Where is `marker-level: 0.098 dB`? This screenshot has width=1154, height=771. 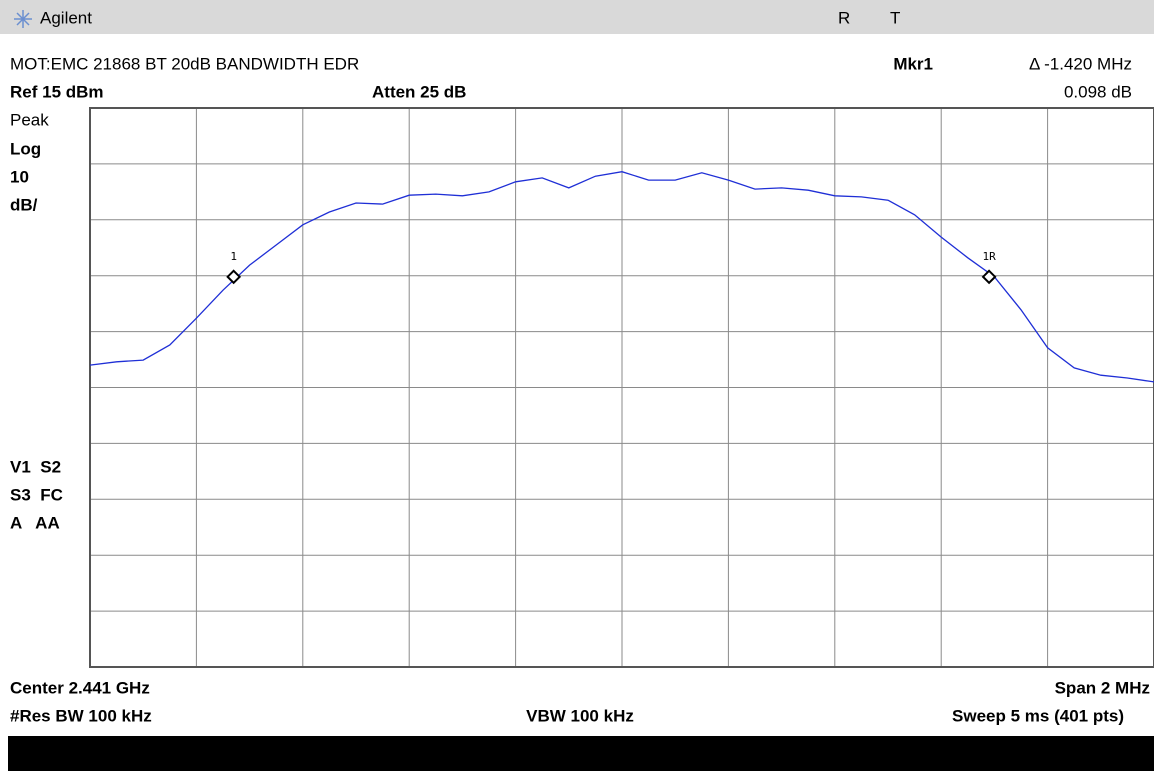 marker-level: 0.098 dB is located at coordinates (1098, 91).